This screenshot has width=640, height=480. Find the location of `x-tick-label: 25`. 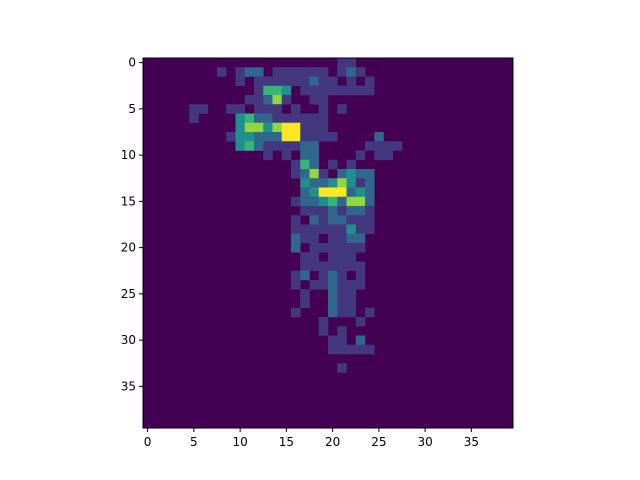

x-tick-label: 25 is located at coordinates (378, 442).